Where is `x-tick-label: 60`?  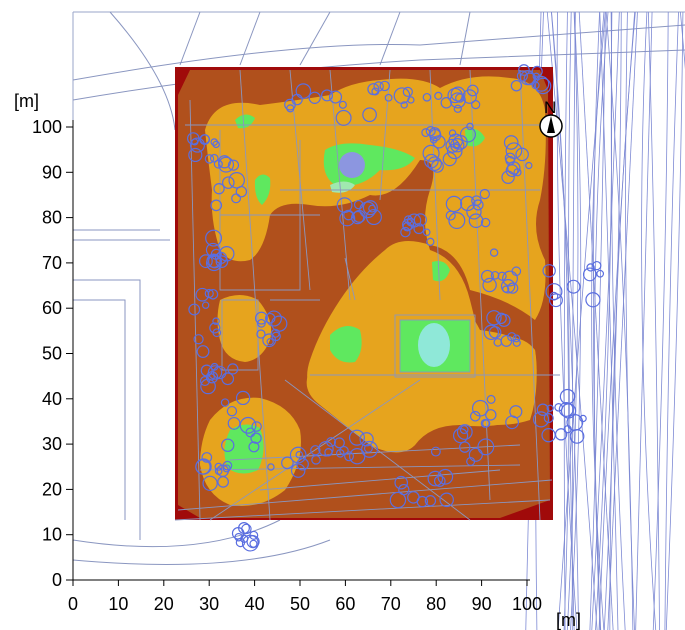
x-tick-label: 60 is located at coordinates (345, 604).